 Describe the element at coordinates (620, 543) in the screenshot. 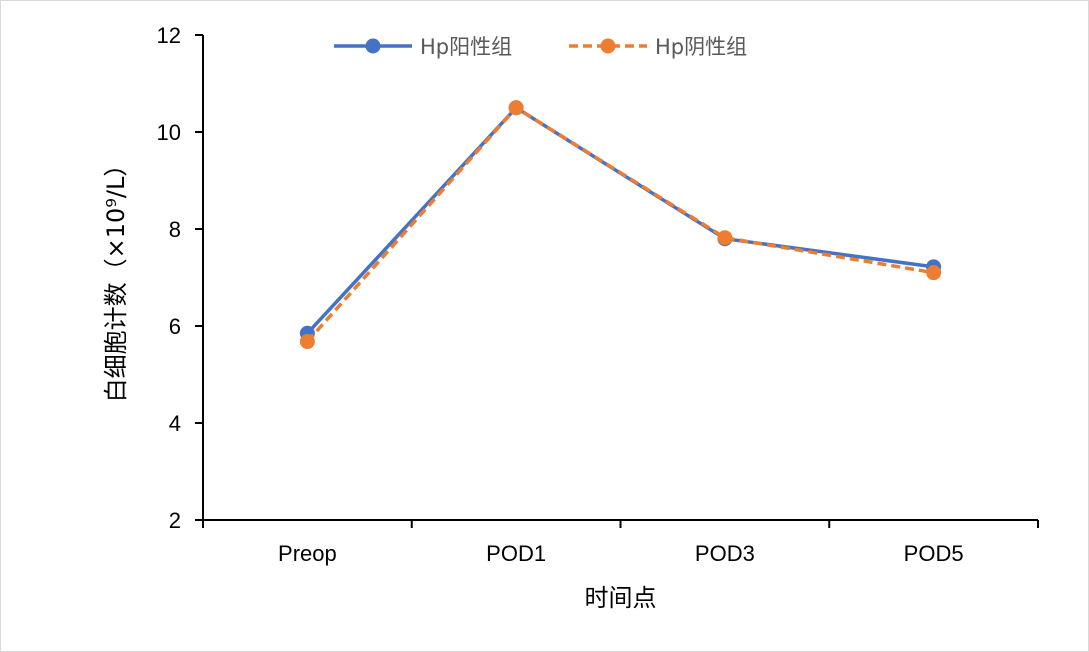

I see `x-axis-ticks: Preop POD1 POD3 POD5` at that location.